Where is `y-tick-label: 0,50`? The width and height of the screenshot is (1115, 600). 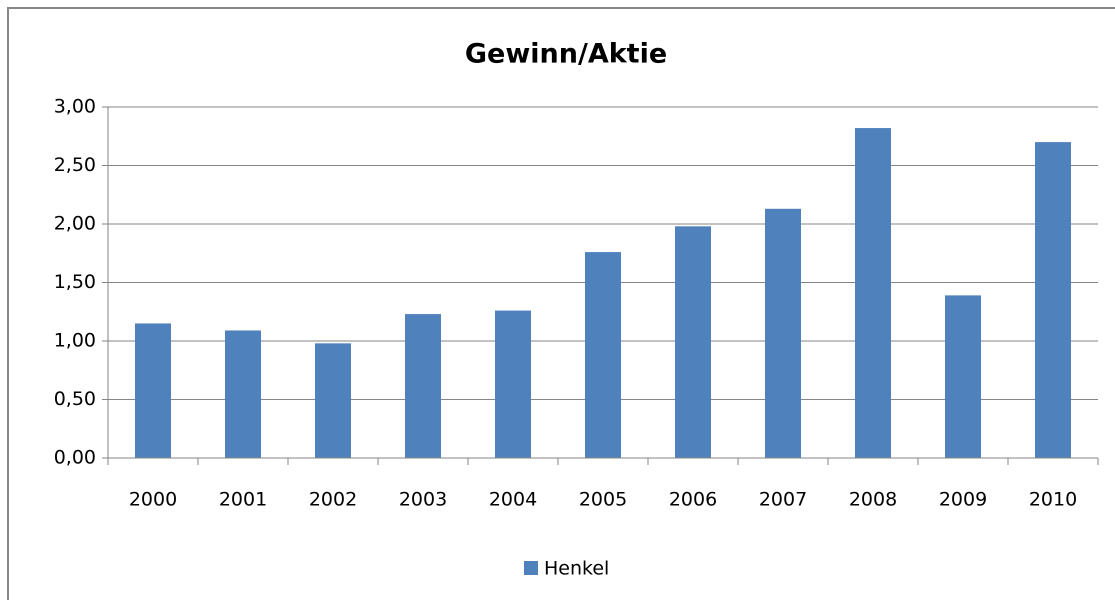 y-tick-label: 0,50 is located at coordinates (75, 399).